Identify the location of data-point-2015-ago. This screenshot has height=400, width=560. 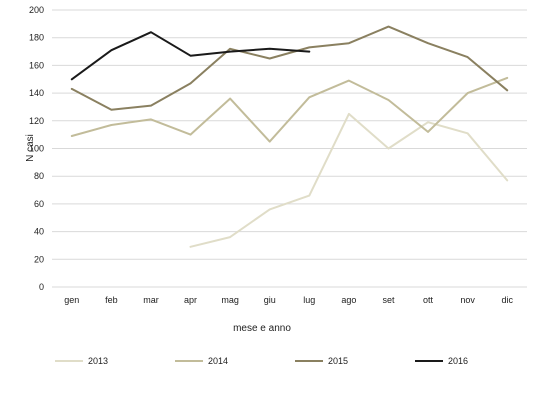
(349, 43).